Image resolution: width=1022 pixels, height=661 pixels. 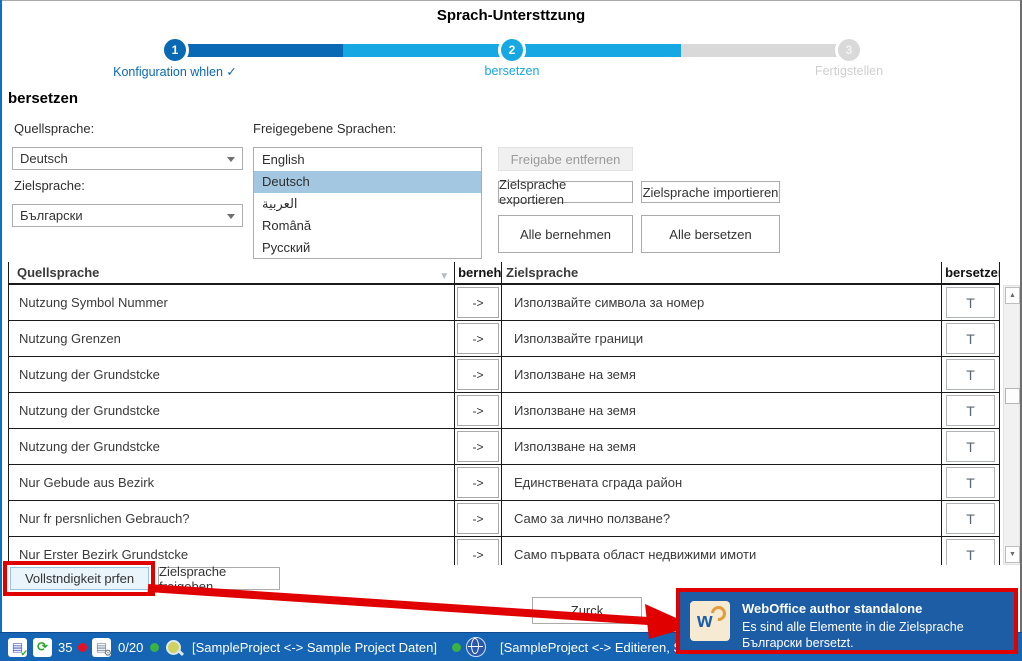 I want to click on table-scrollbar: ▲ ▼, so click(x=1011, y=425).